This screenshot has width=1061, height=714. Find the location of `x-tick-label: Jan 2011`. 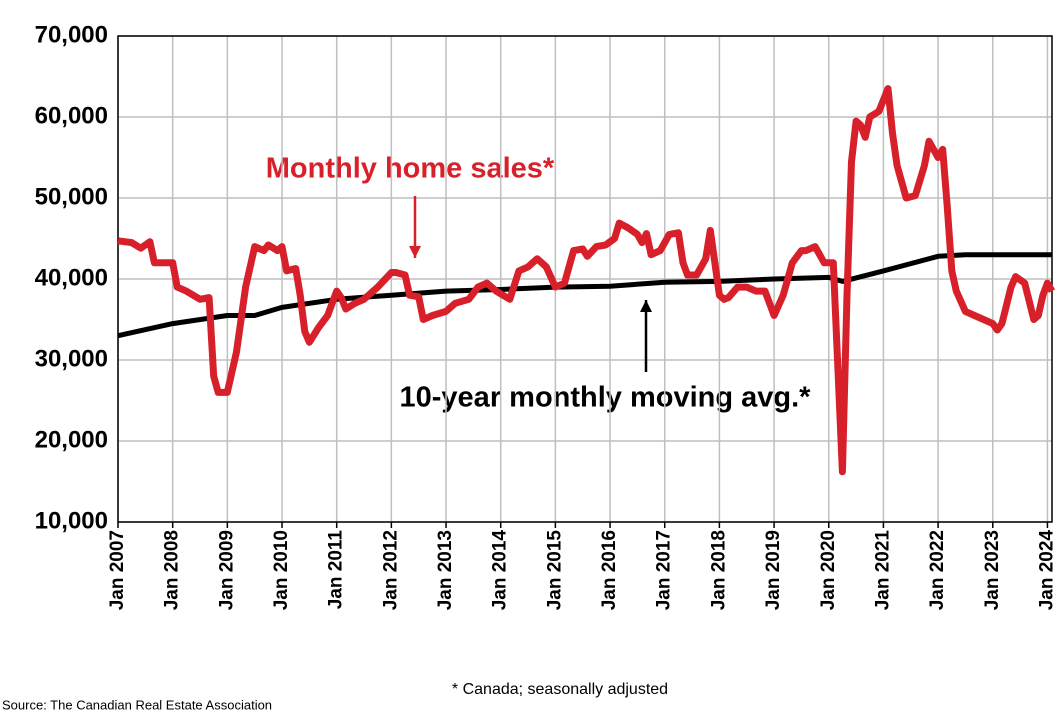

x-tick-label: Jan 2011 is located at coordinates (336, 570).